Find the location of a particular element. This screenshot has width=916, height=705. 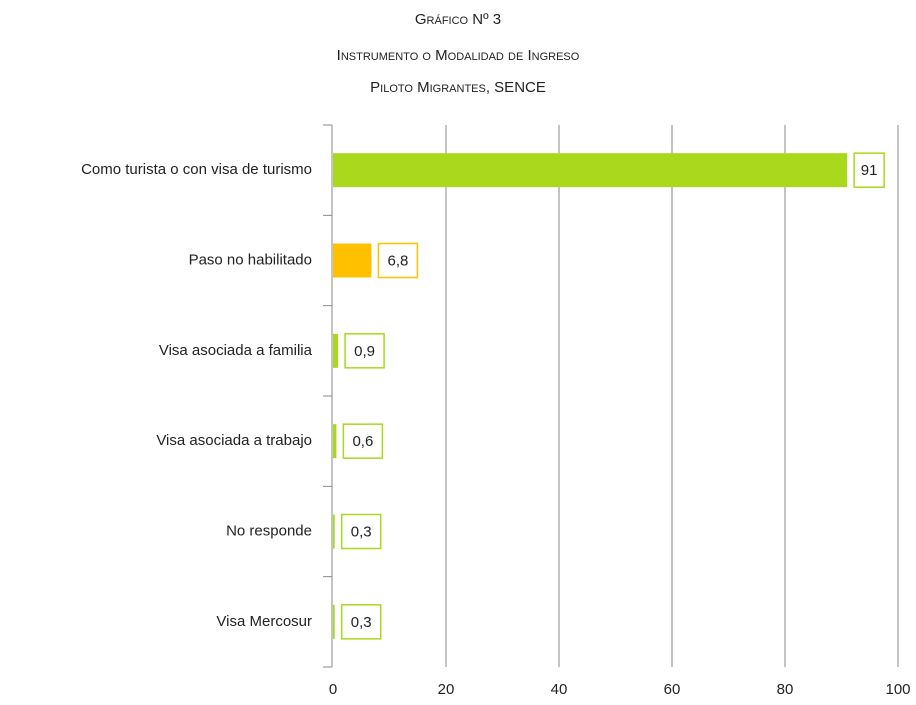

x-tick-label: 0 is located at coordinates (333, 689).